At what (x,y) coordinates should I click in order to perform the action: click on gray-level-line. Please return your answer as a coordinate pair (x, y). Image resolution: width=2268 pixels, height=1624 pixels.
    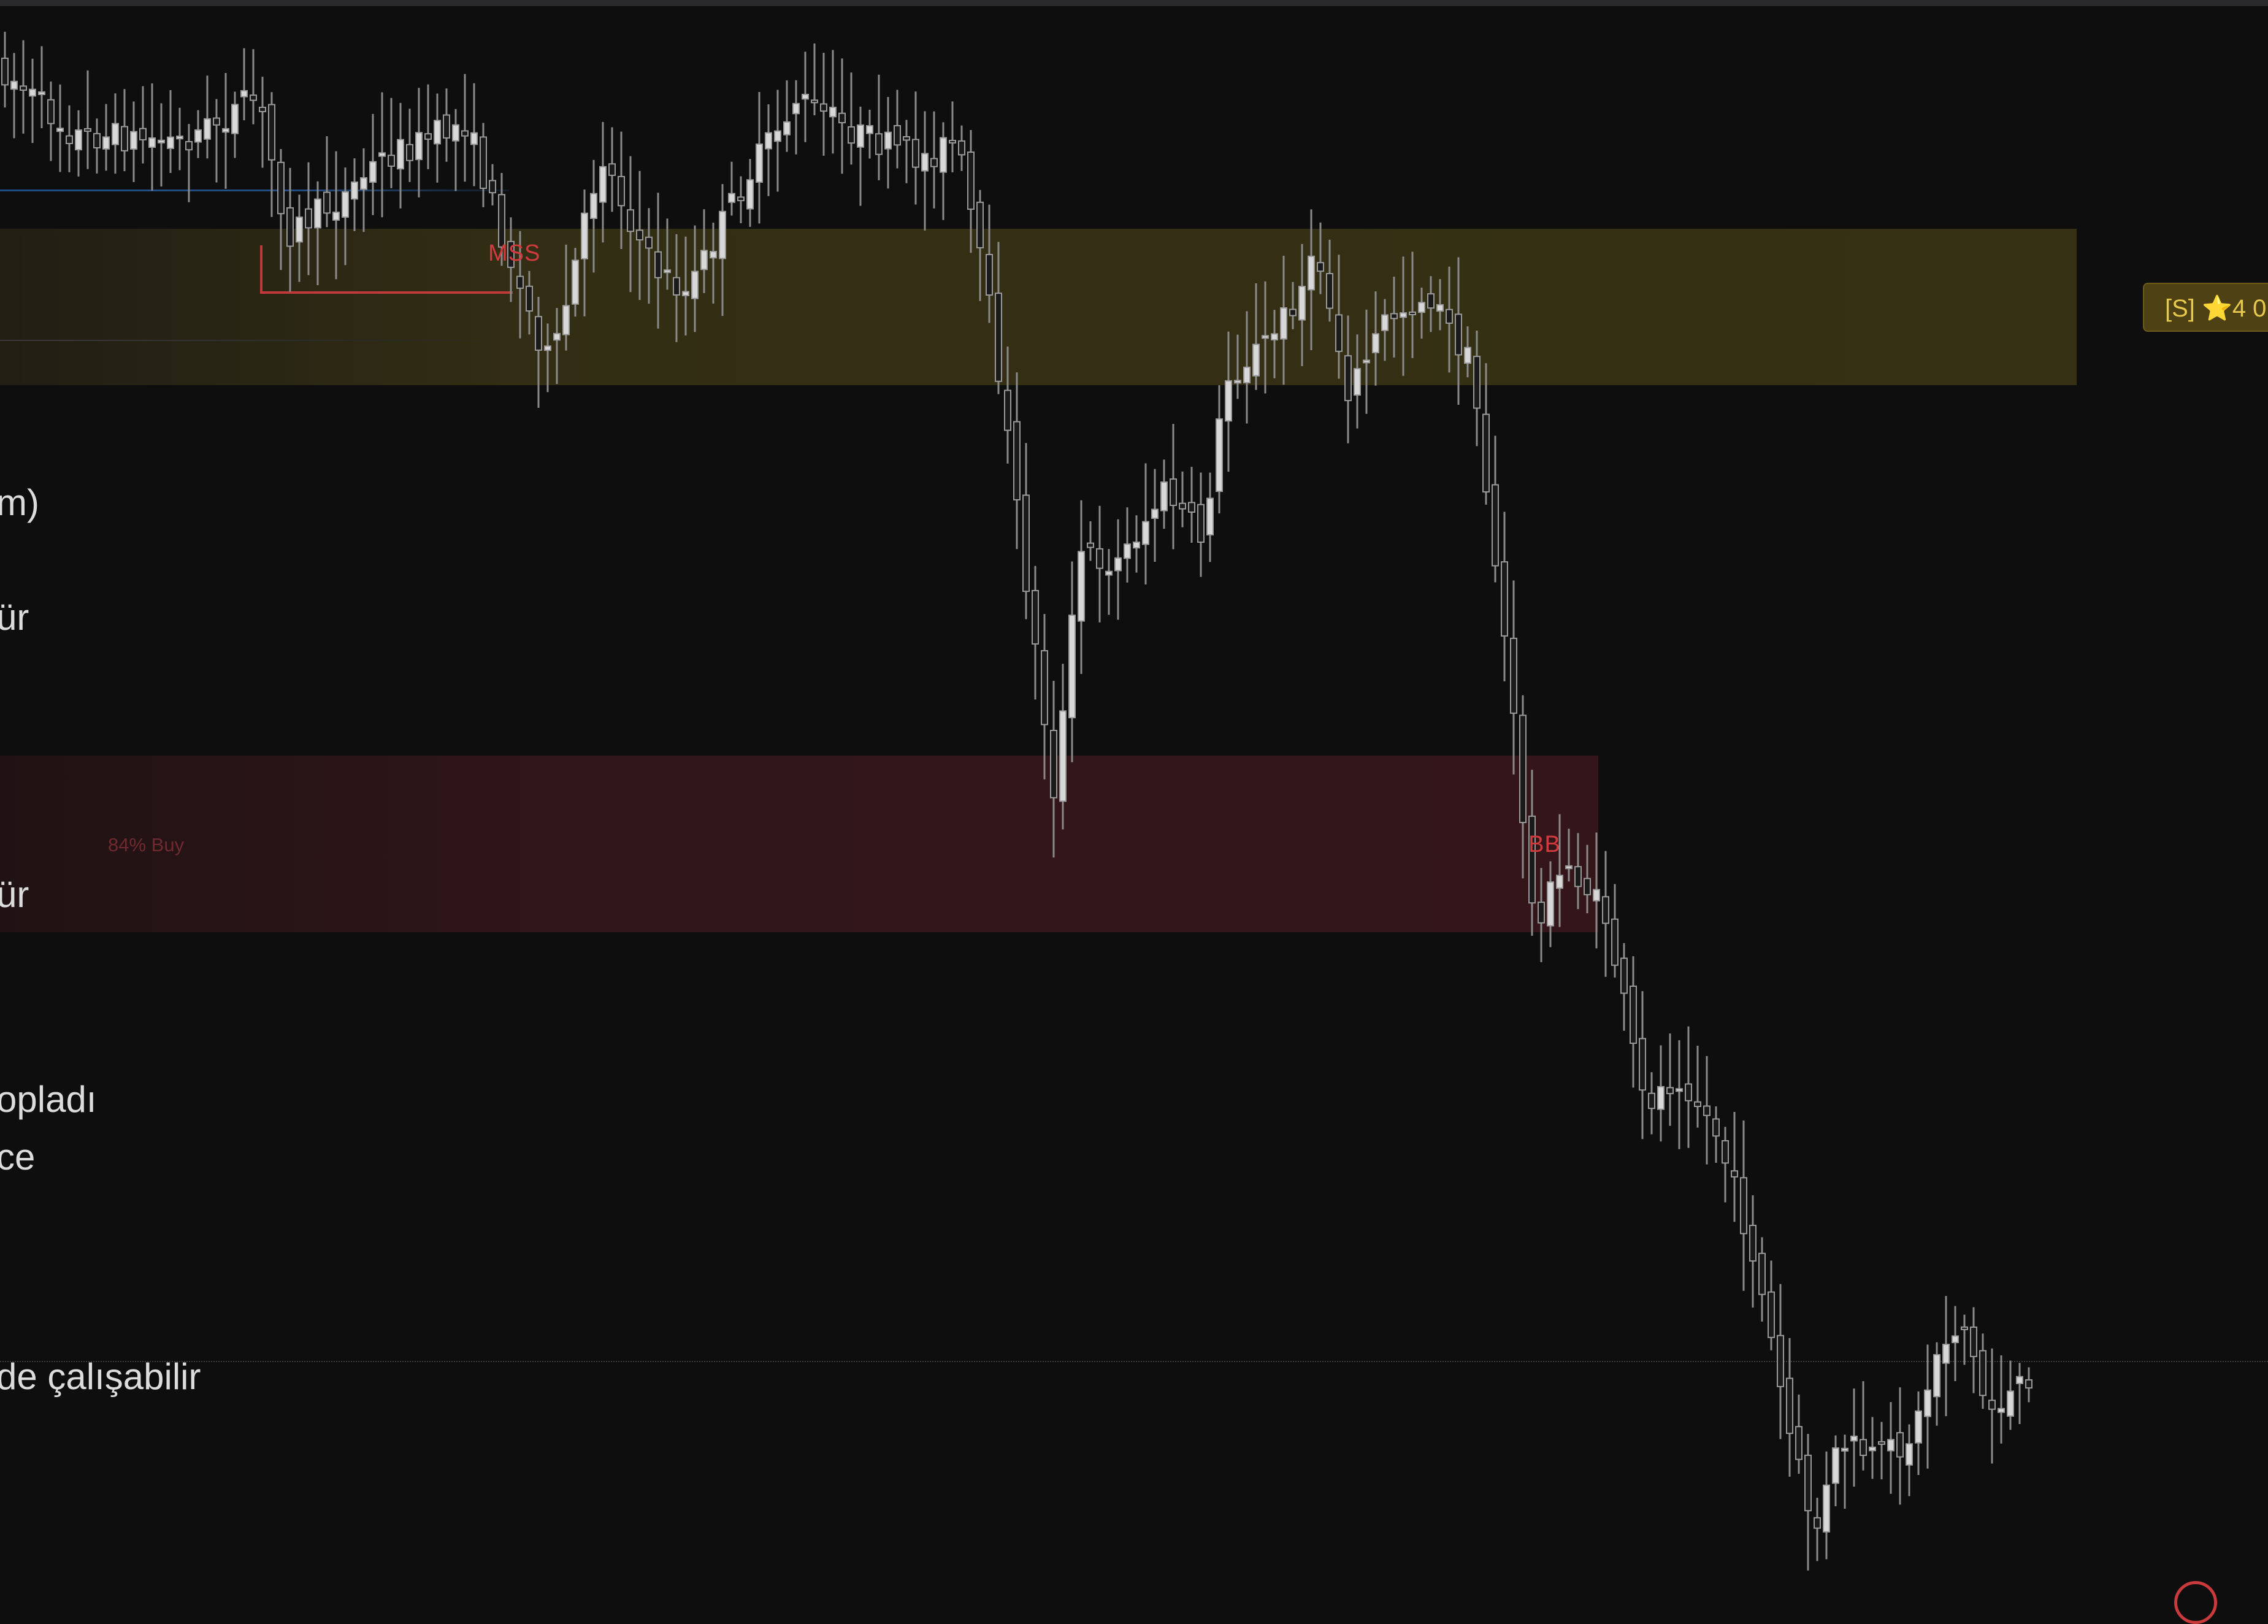
    Looking at the image, I should click on (257, 340).